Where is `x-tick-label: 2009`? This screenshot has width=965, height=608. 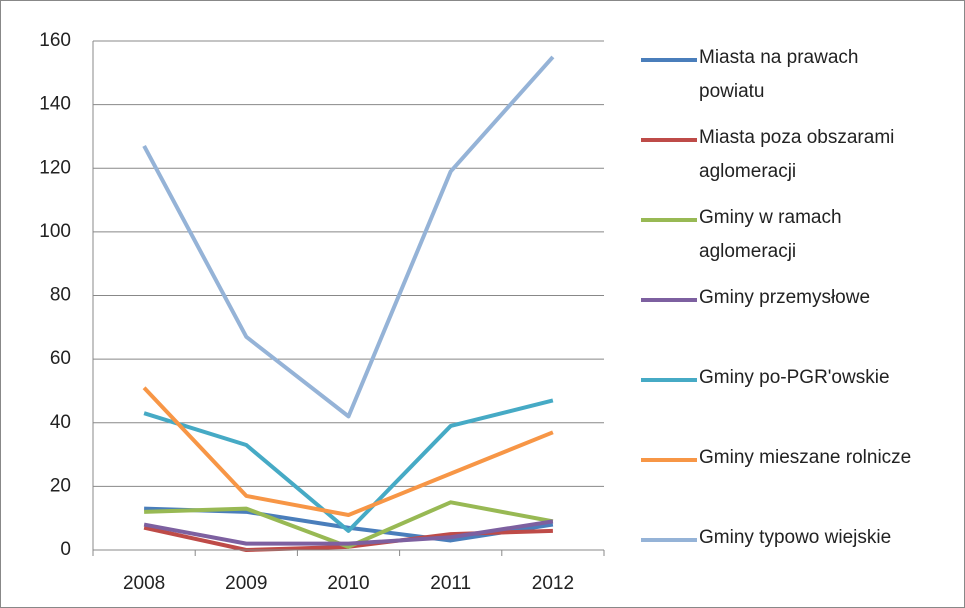
x-tick-label: 2009 is located at coordinates (246, 583).